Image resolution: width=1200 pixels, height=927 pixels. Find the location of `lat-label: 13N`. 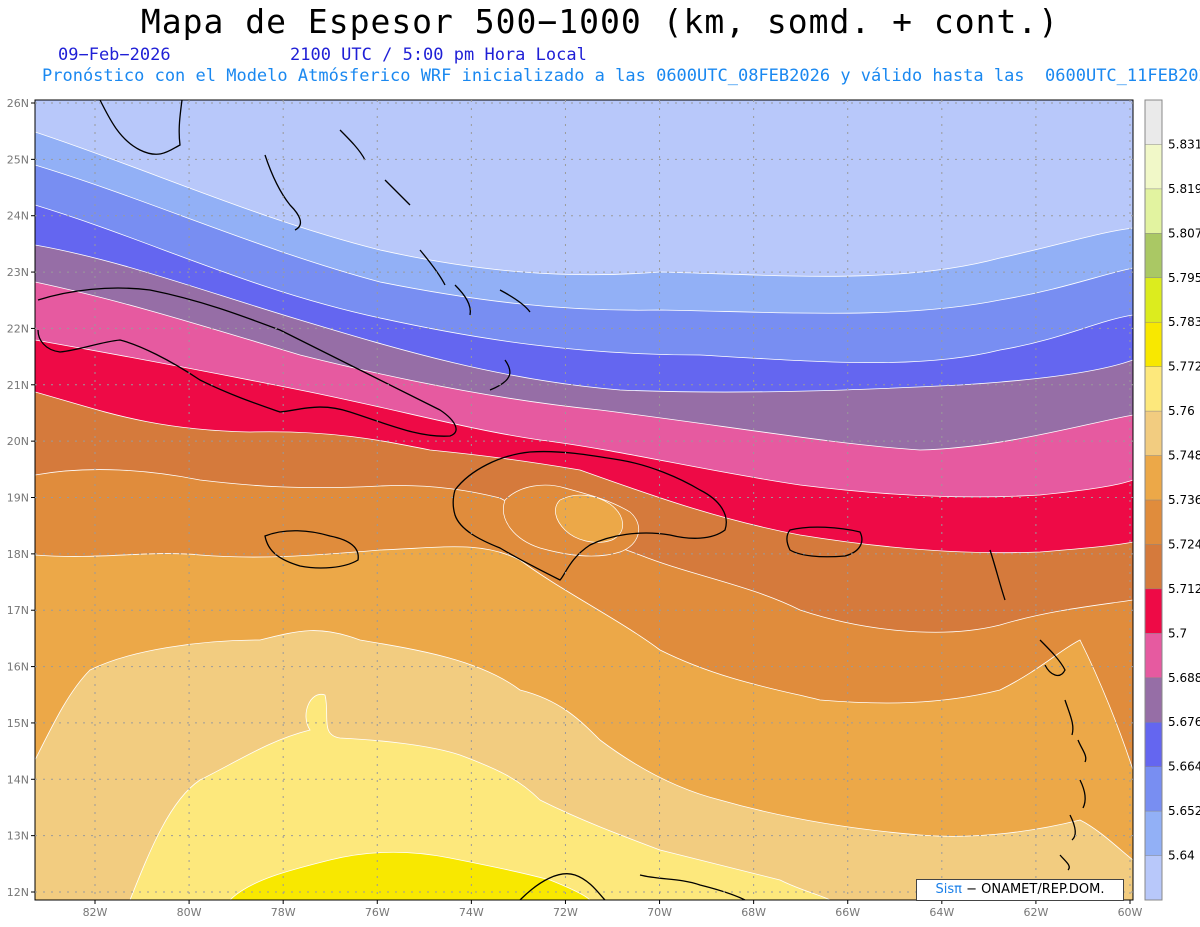

lat-label: 13N is located at coordinates (18, 836).